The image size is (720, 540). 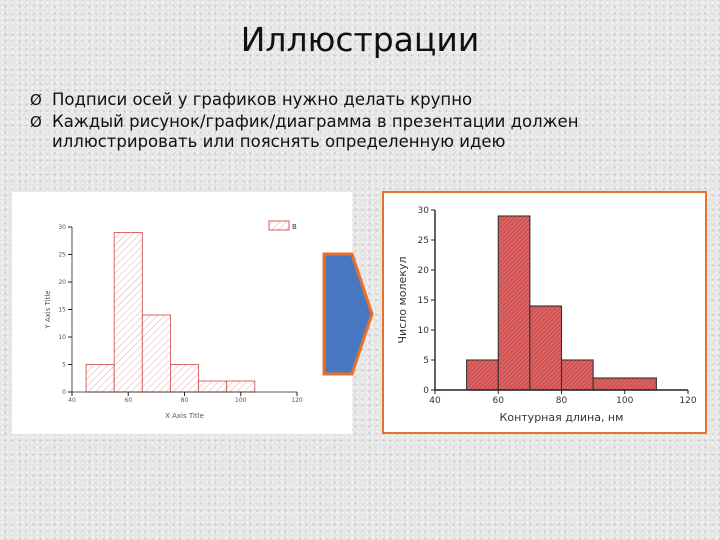 I want to click on slide-title: Иллюстрации, so click(x=360, y=39).